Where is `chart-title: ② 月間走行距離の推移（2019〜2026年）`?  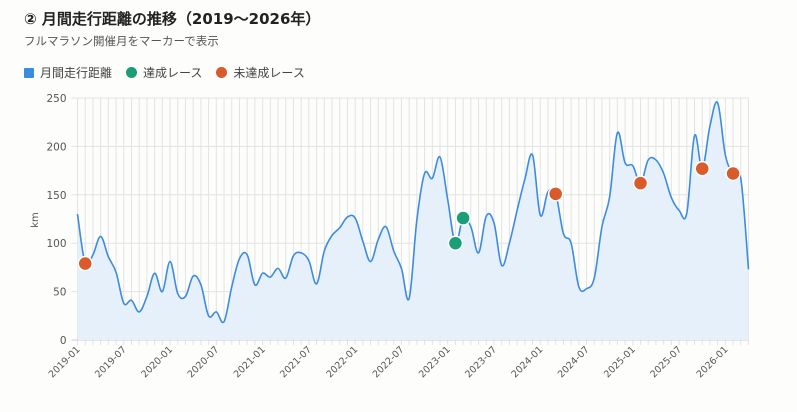
chart-title: ② 月間走行距離の推移（2019〜2026年） is located at coordinates (172, 19).